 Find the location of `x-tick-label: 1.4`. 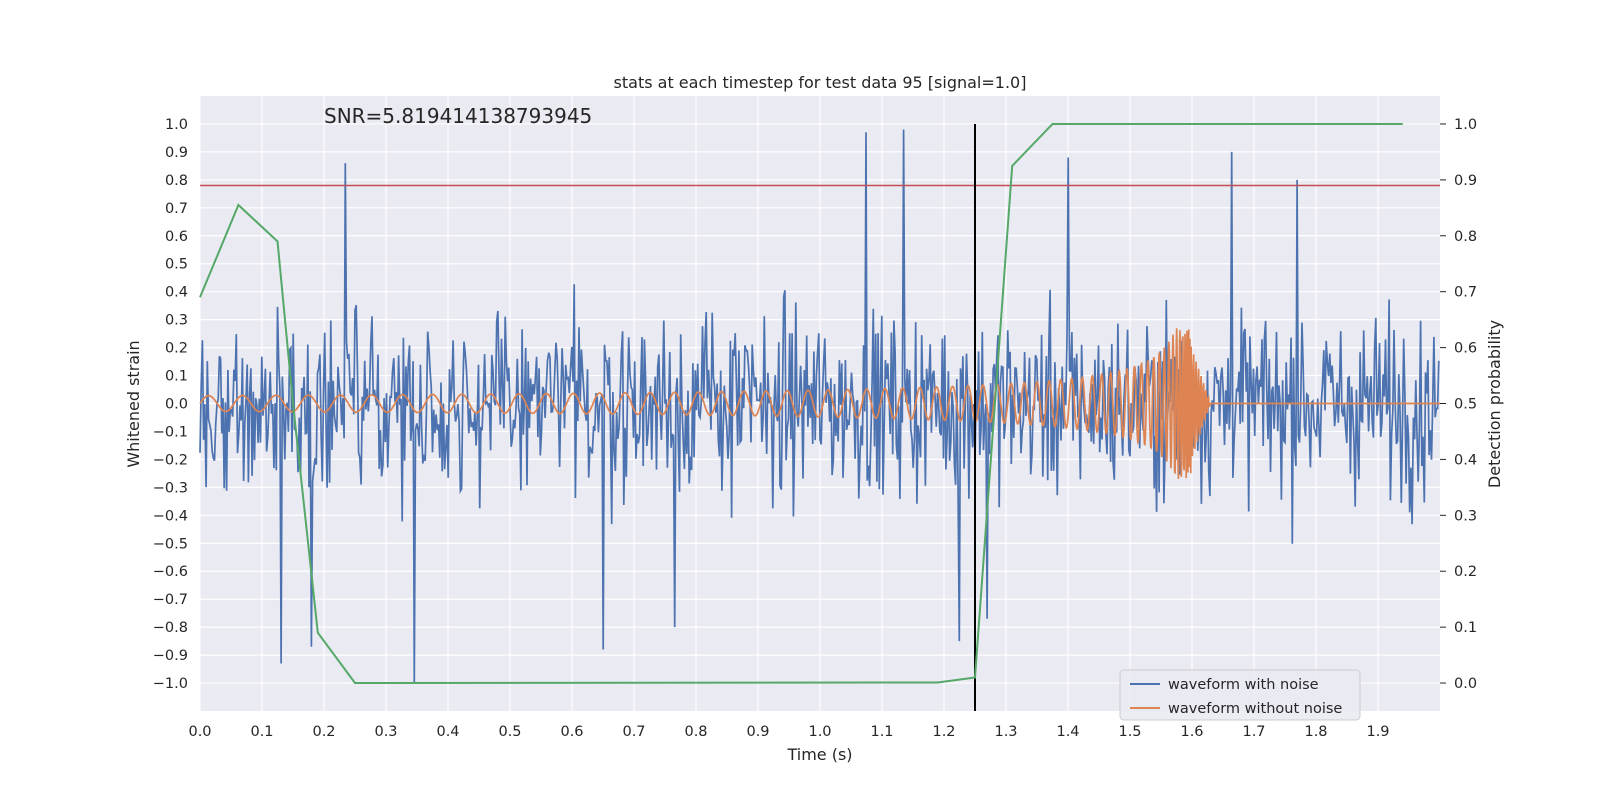

x-tick-label: 1.4 is located at coordinates (1067, 732).